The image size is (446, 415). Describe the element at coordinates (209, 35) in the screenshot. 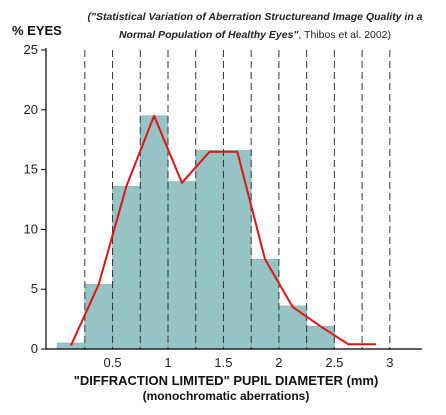

I see `citation-title-part2: Normal Population of Healthy Eyes"` at that location.